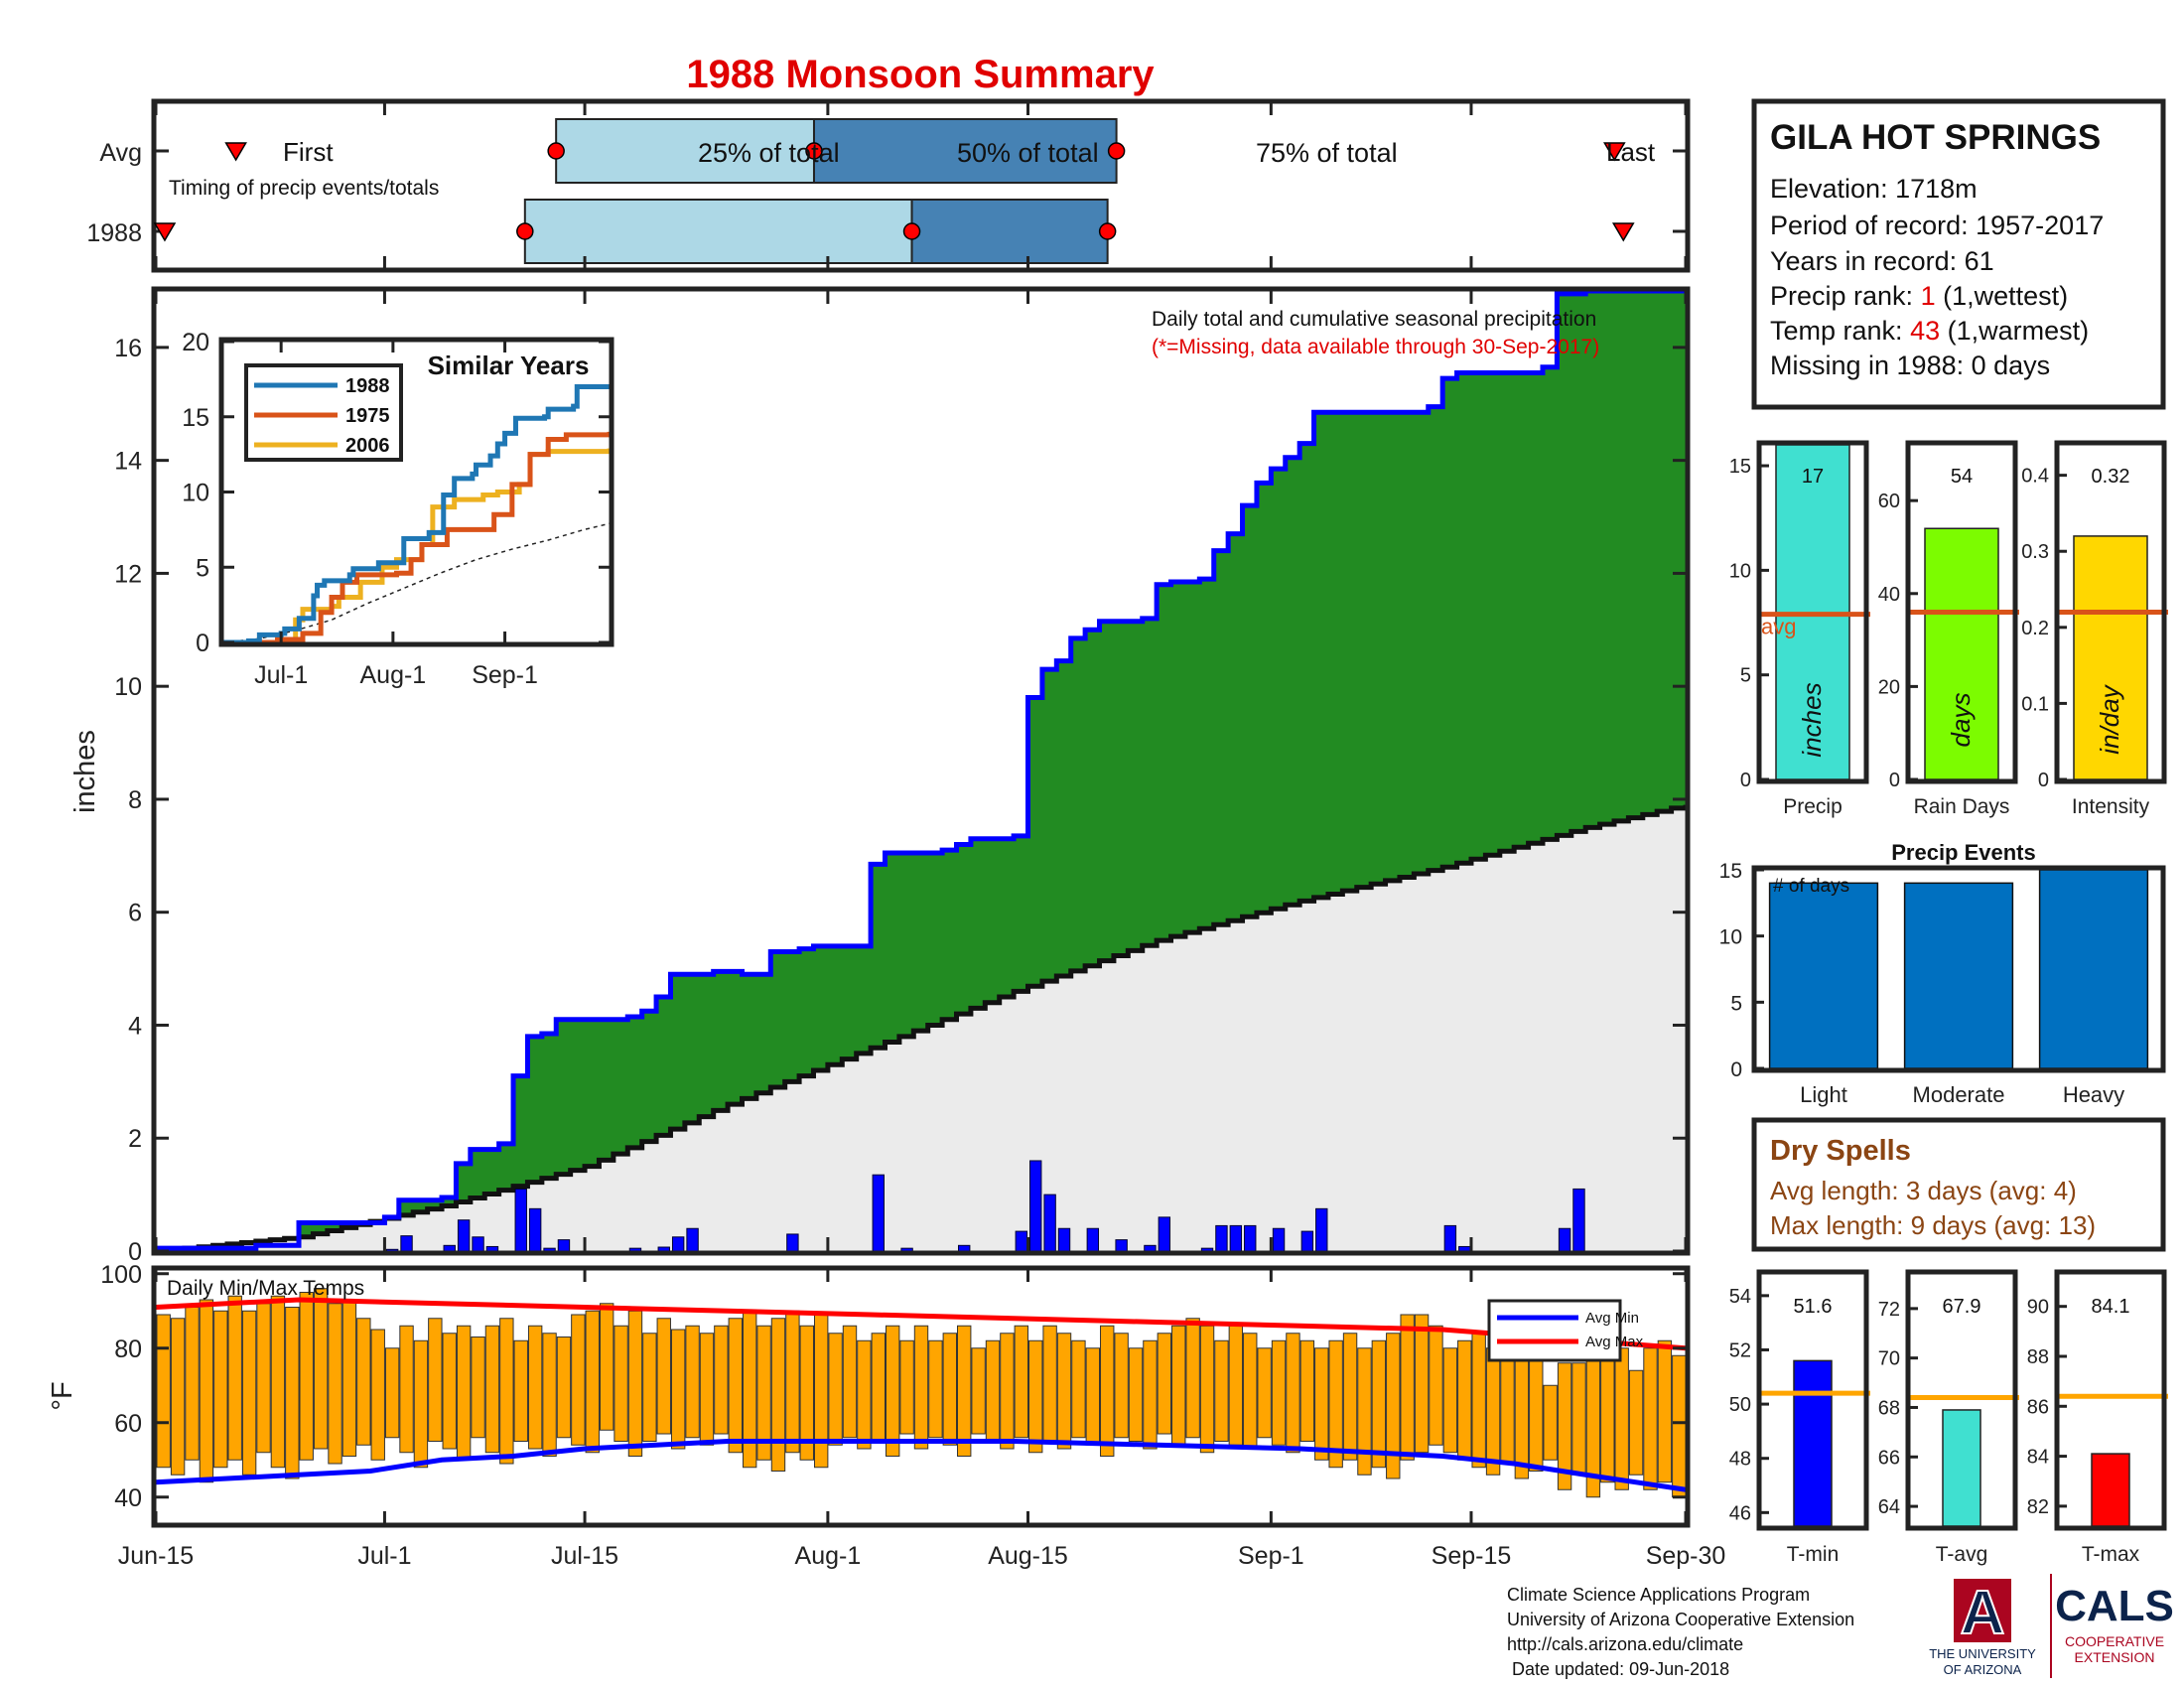 The height and width of the screenshot is (1688, 2184). Describe the element at coordinates (1894, 780) in the screenshot. I see `summary-ytick-label: 0` at that location.